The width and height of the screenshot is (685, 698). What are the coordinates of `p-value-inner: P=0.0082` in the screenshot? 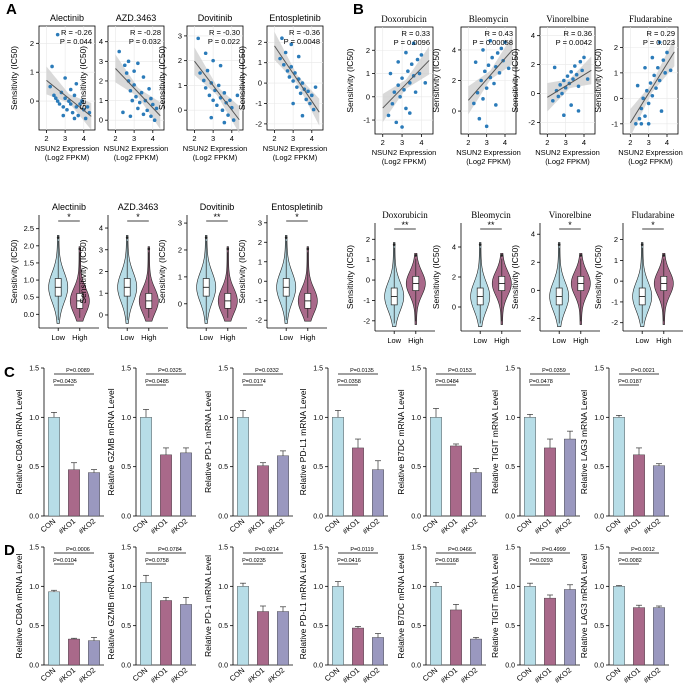 It's located at (630, 561).